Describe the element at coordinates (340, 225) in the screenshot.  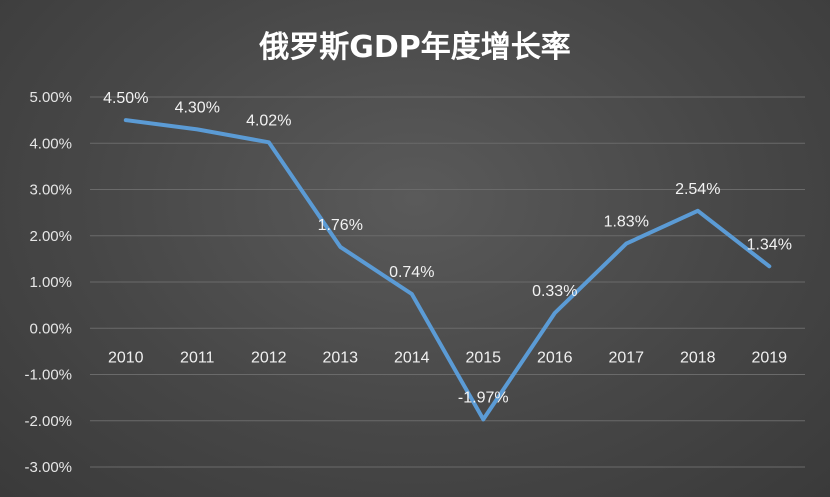
I see `data-label: 1.76%` at that location.